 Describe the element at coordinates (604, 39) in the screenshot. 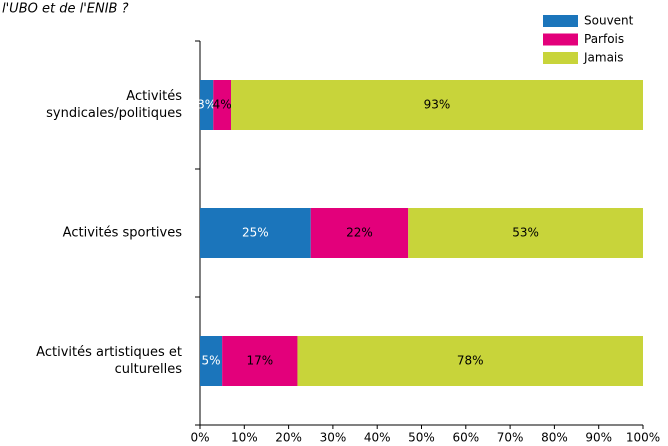

I see `legend-label: Parfois` at that location.